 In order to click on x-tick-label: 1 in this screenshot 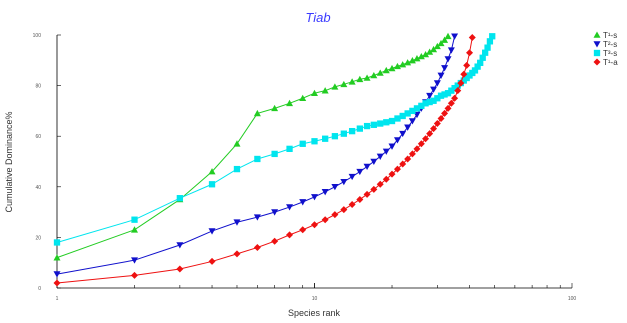, I will do `click(57, 299)`.